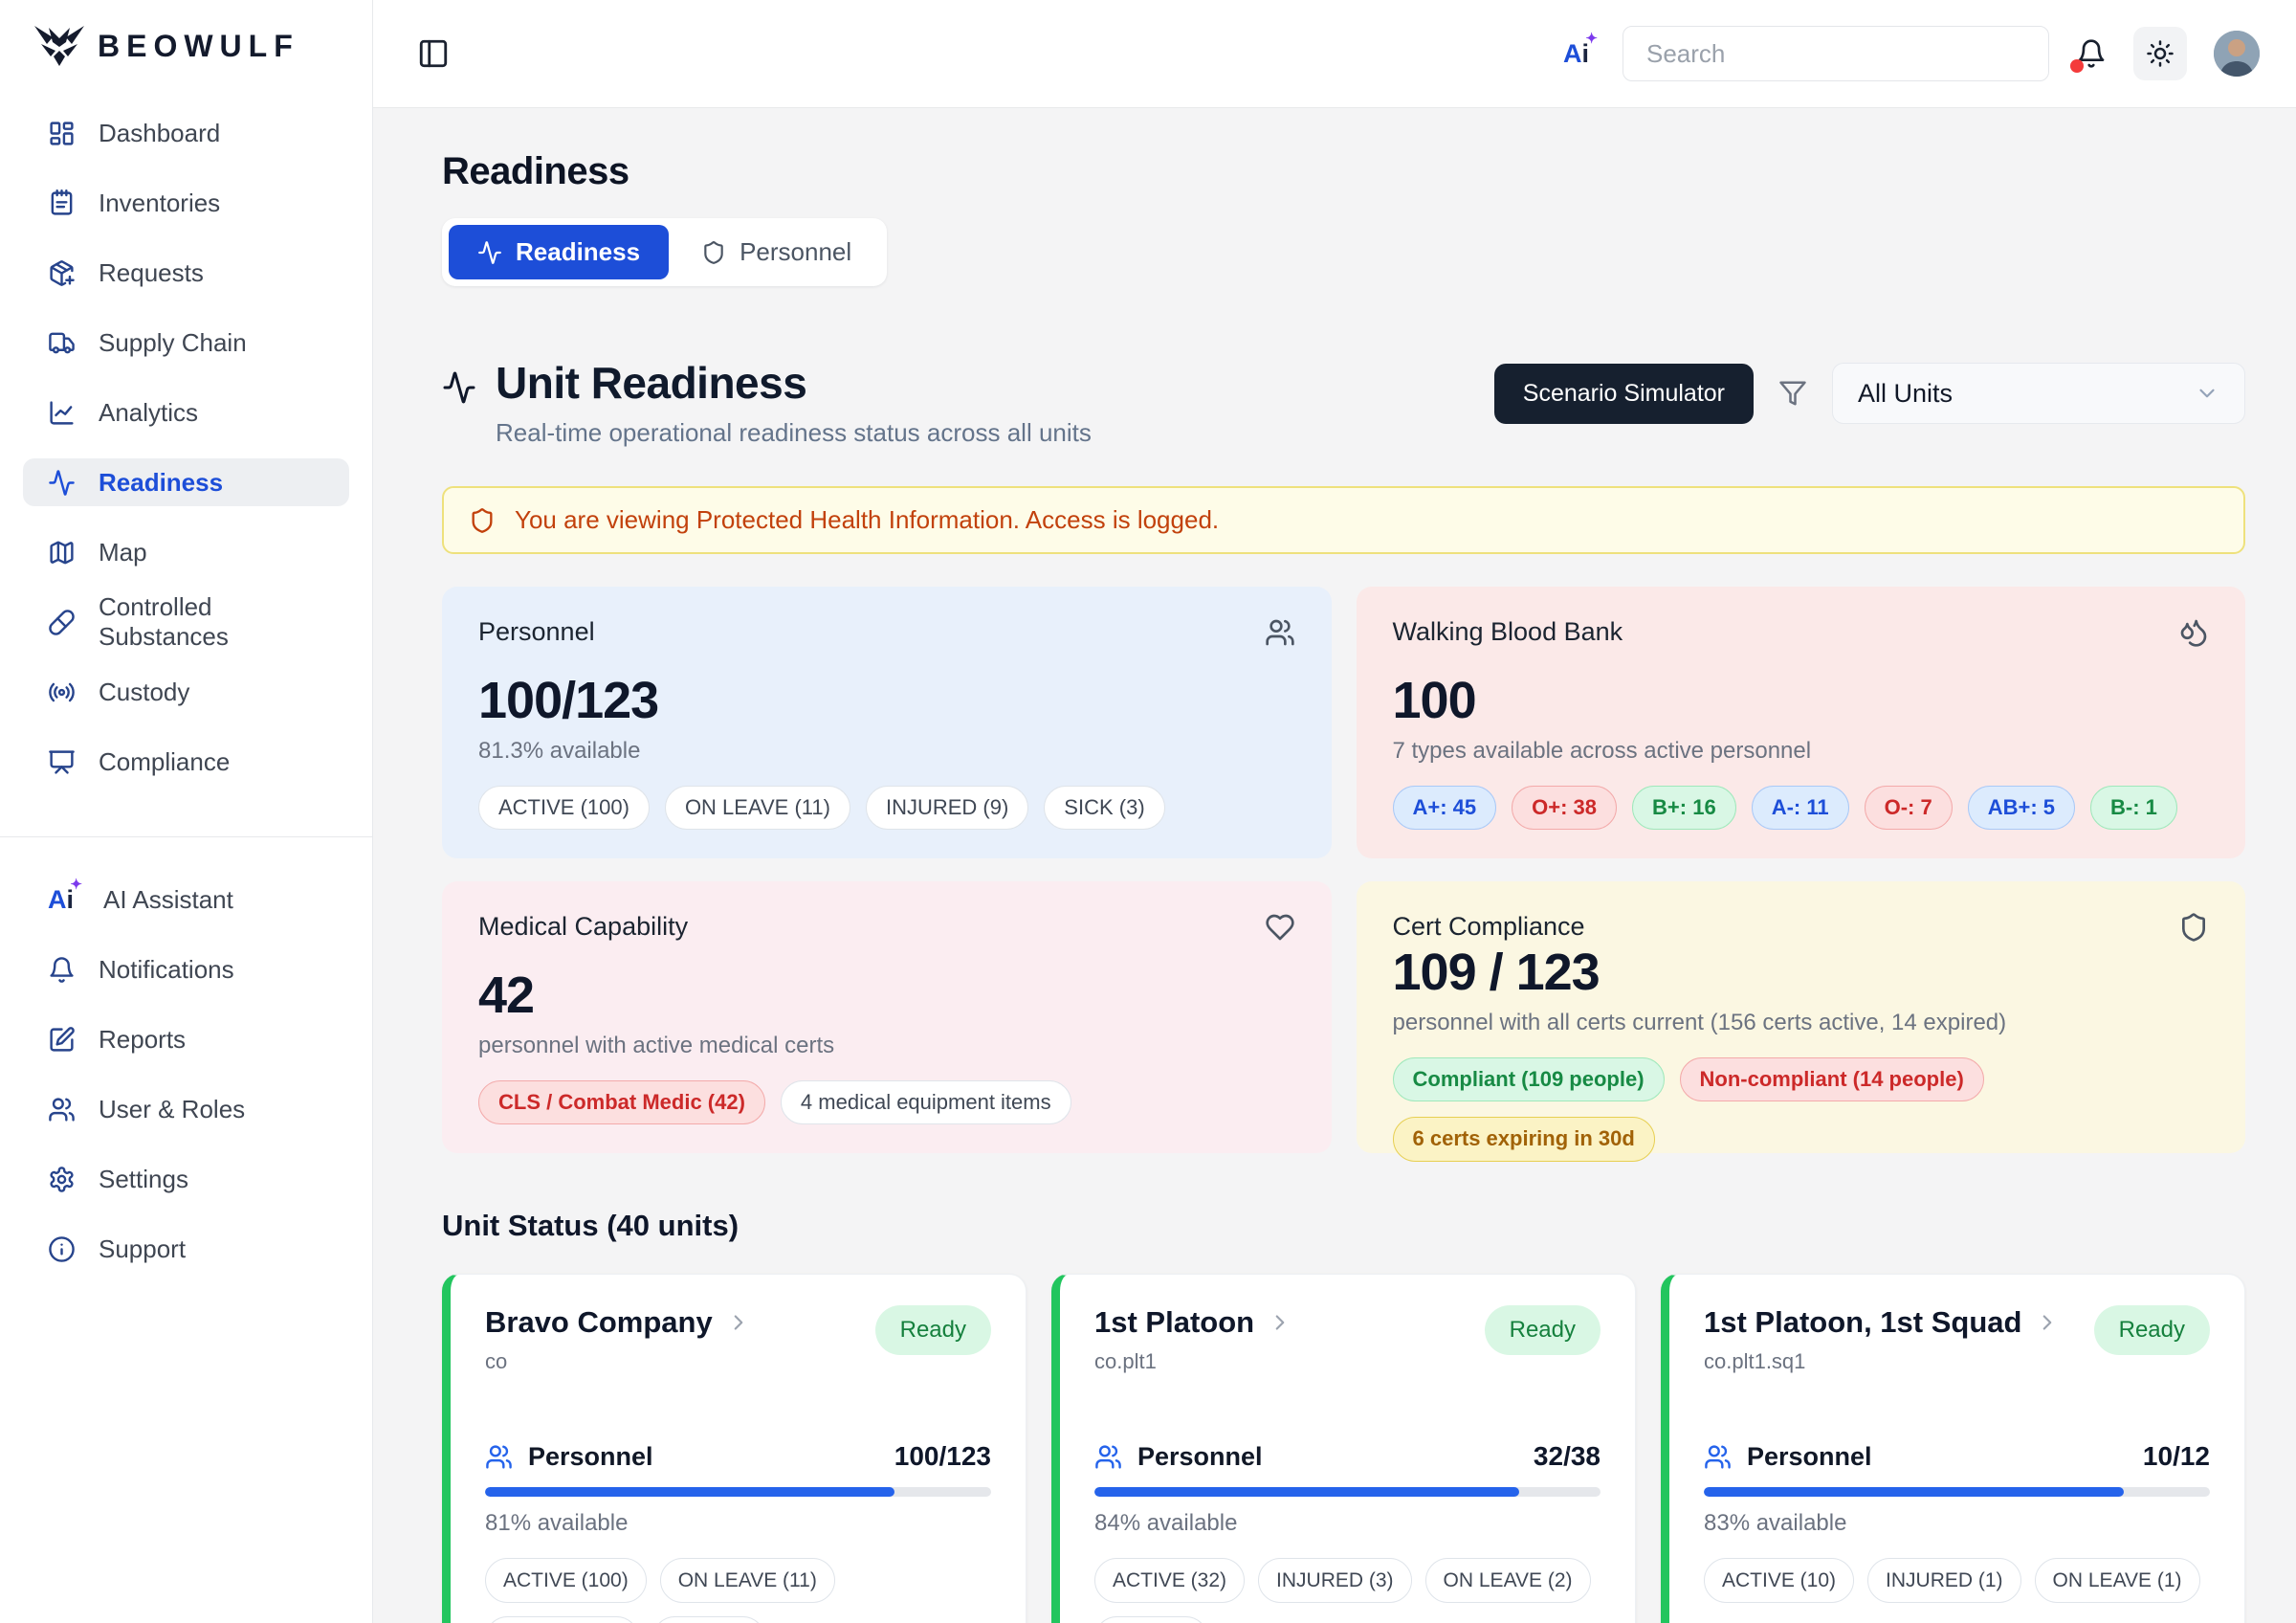 The height and width of the screenshot is (1623, 2296). Describe the element at coordinates (65, 895) in the screenshot. I see `ai-sparkle-icon: Ai ✦` at that location.